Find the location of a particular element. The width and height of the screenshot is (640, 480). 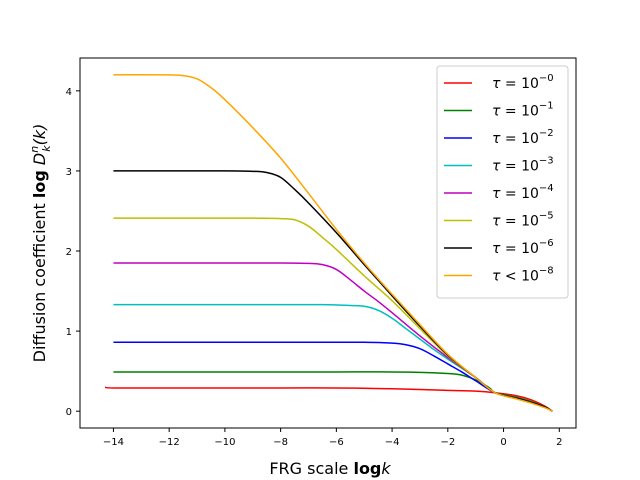

x-tick-label: 2 is located at coordinates (559, 442).